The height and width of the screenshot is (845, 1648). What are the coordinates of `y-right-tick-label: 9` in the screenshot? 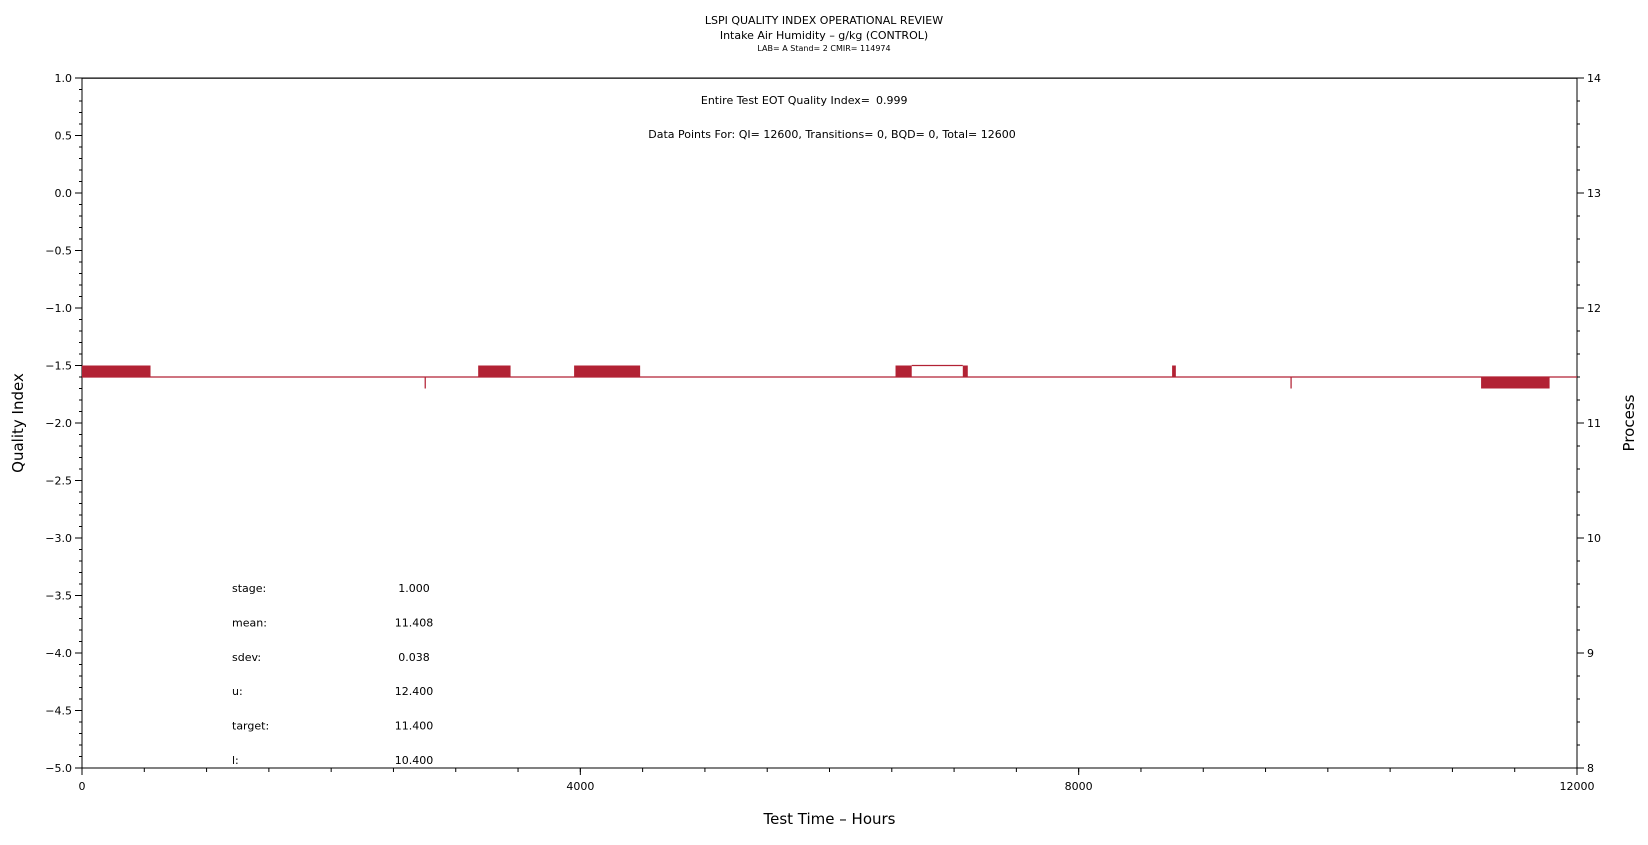 It's located at (1590, 653).